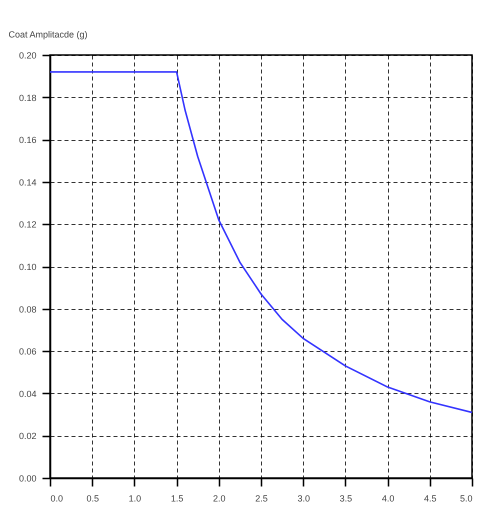  Describe the element at coordinates (388, 499) in the screenshot. I see `x-tick-label: 4.0` at that location.